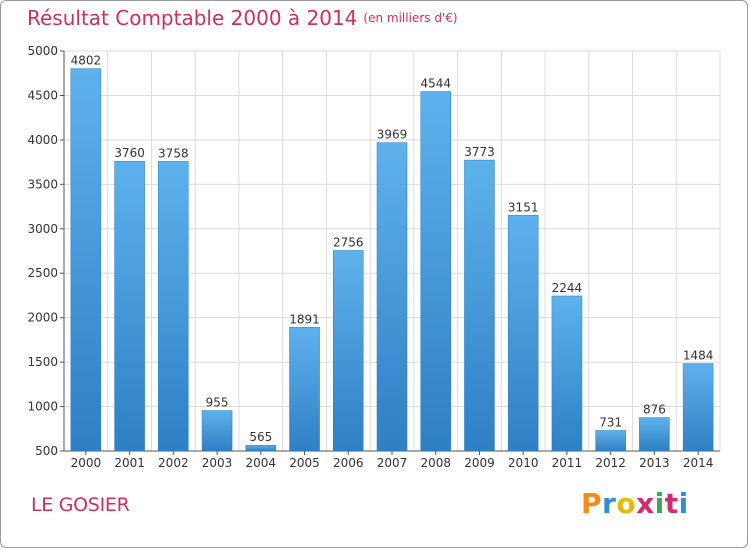 Image resolution: width=750 pixels, height=550 pixels. I want to click on logo-letter: r, so click(609, 503).